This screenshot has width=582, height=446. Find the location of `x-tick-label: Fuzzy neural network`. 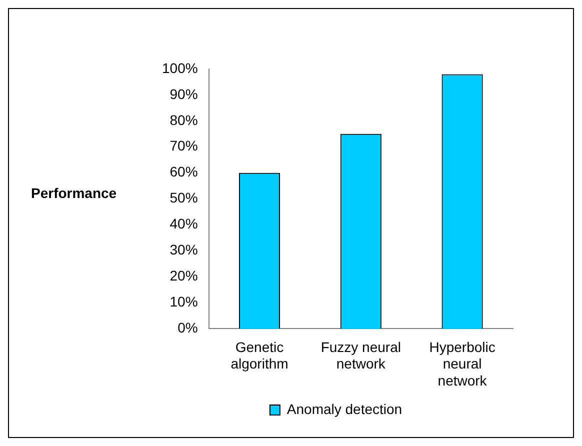

x-tick-label: Fuzzy neural network is located at coordinates (360, 355).